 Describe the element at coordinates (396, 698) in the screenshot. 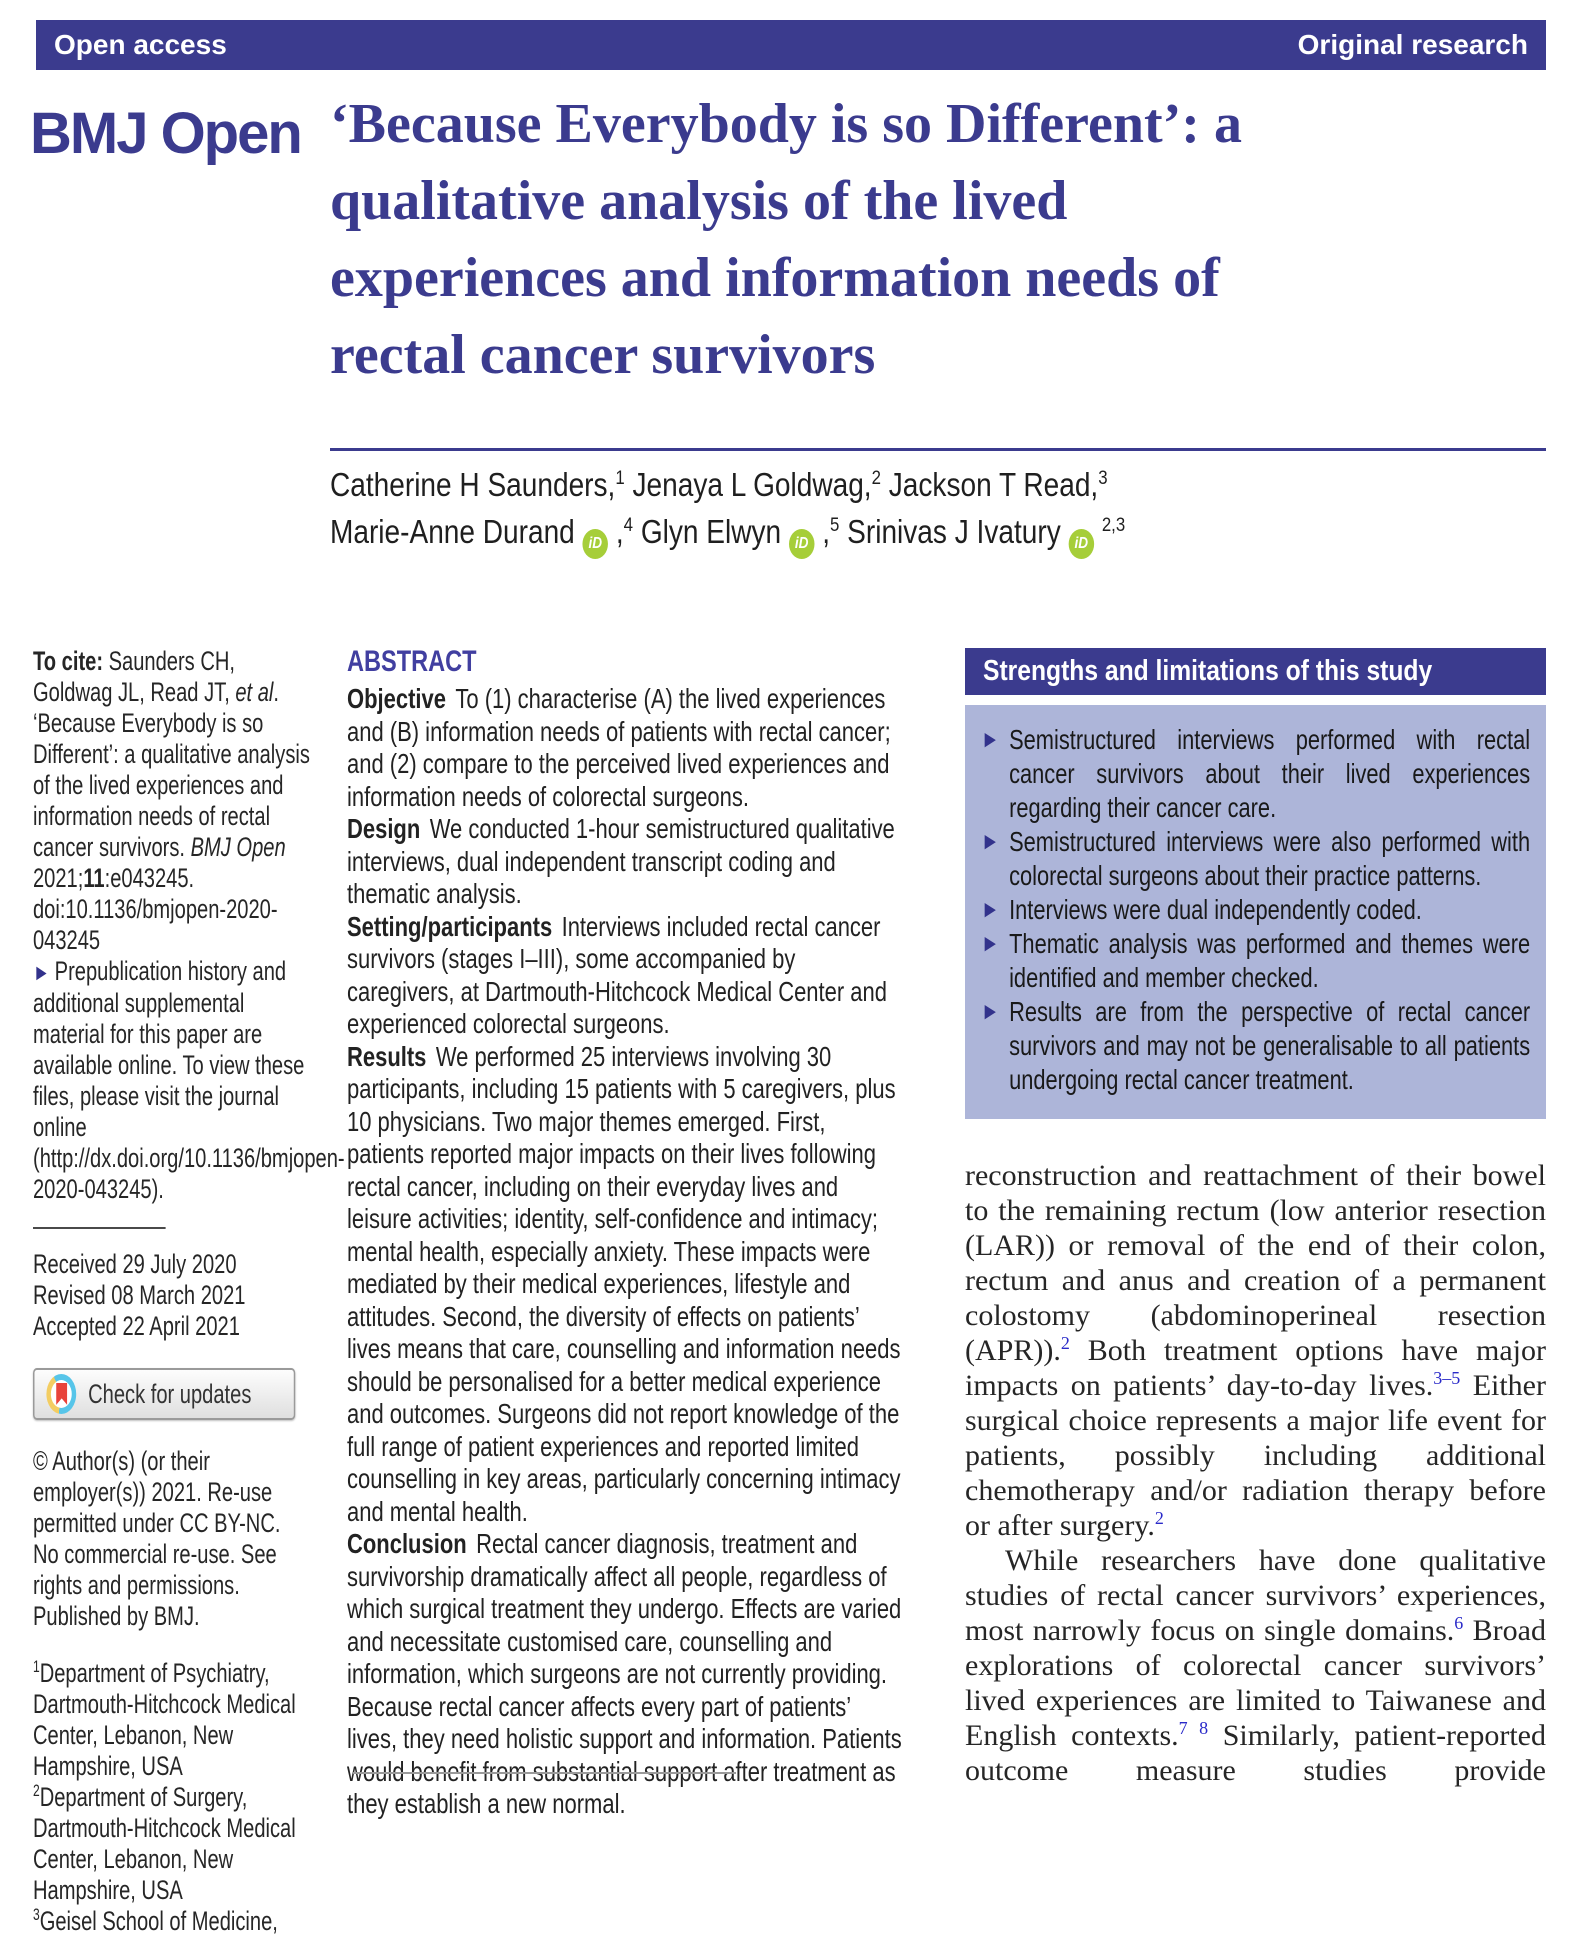

I see `abstract-section-label: Objective` at that location.